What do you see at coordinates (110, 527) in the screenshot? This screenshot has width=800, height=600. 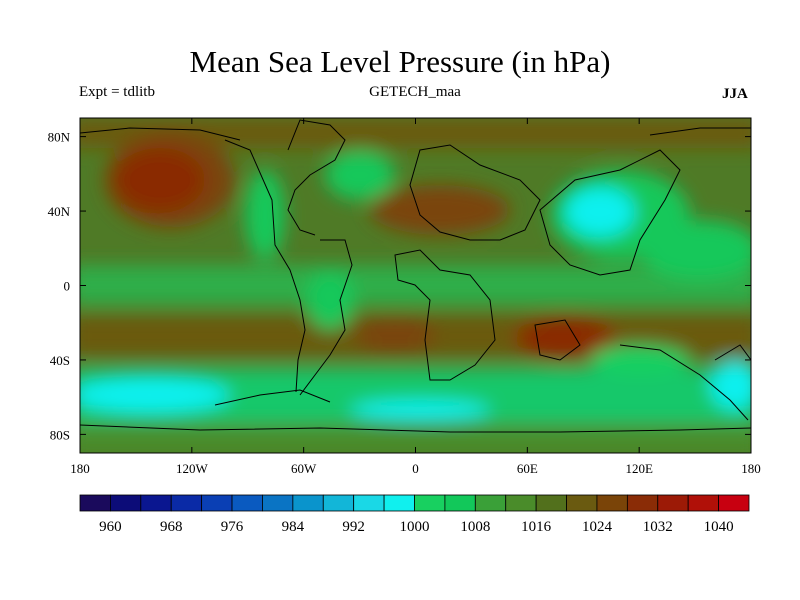 I see `colorbar-label-0: 960` at bounding box center [110, 527].